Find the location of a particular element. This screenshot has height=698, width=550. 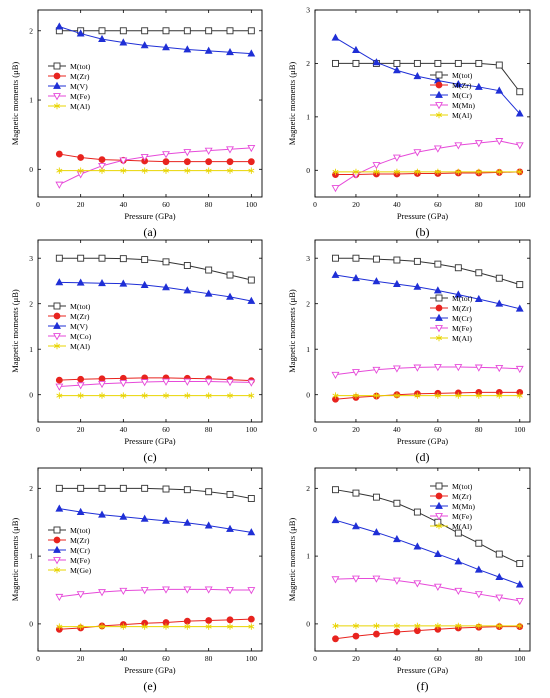

y-tick-label: 0 is located at coordinates (31, 394).